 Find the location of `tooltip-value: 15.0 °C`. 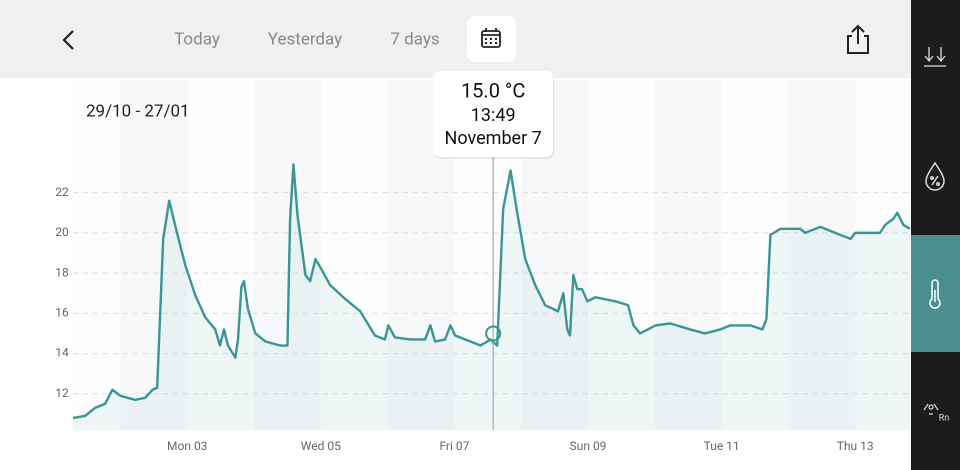

tooltip-value: 15.0 °C is located at coordinates (493, 90).